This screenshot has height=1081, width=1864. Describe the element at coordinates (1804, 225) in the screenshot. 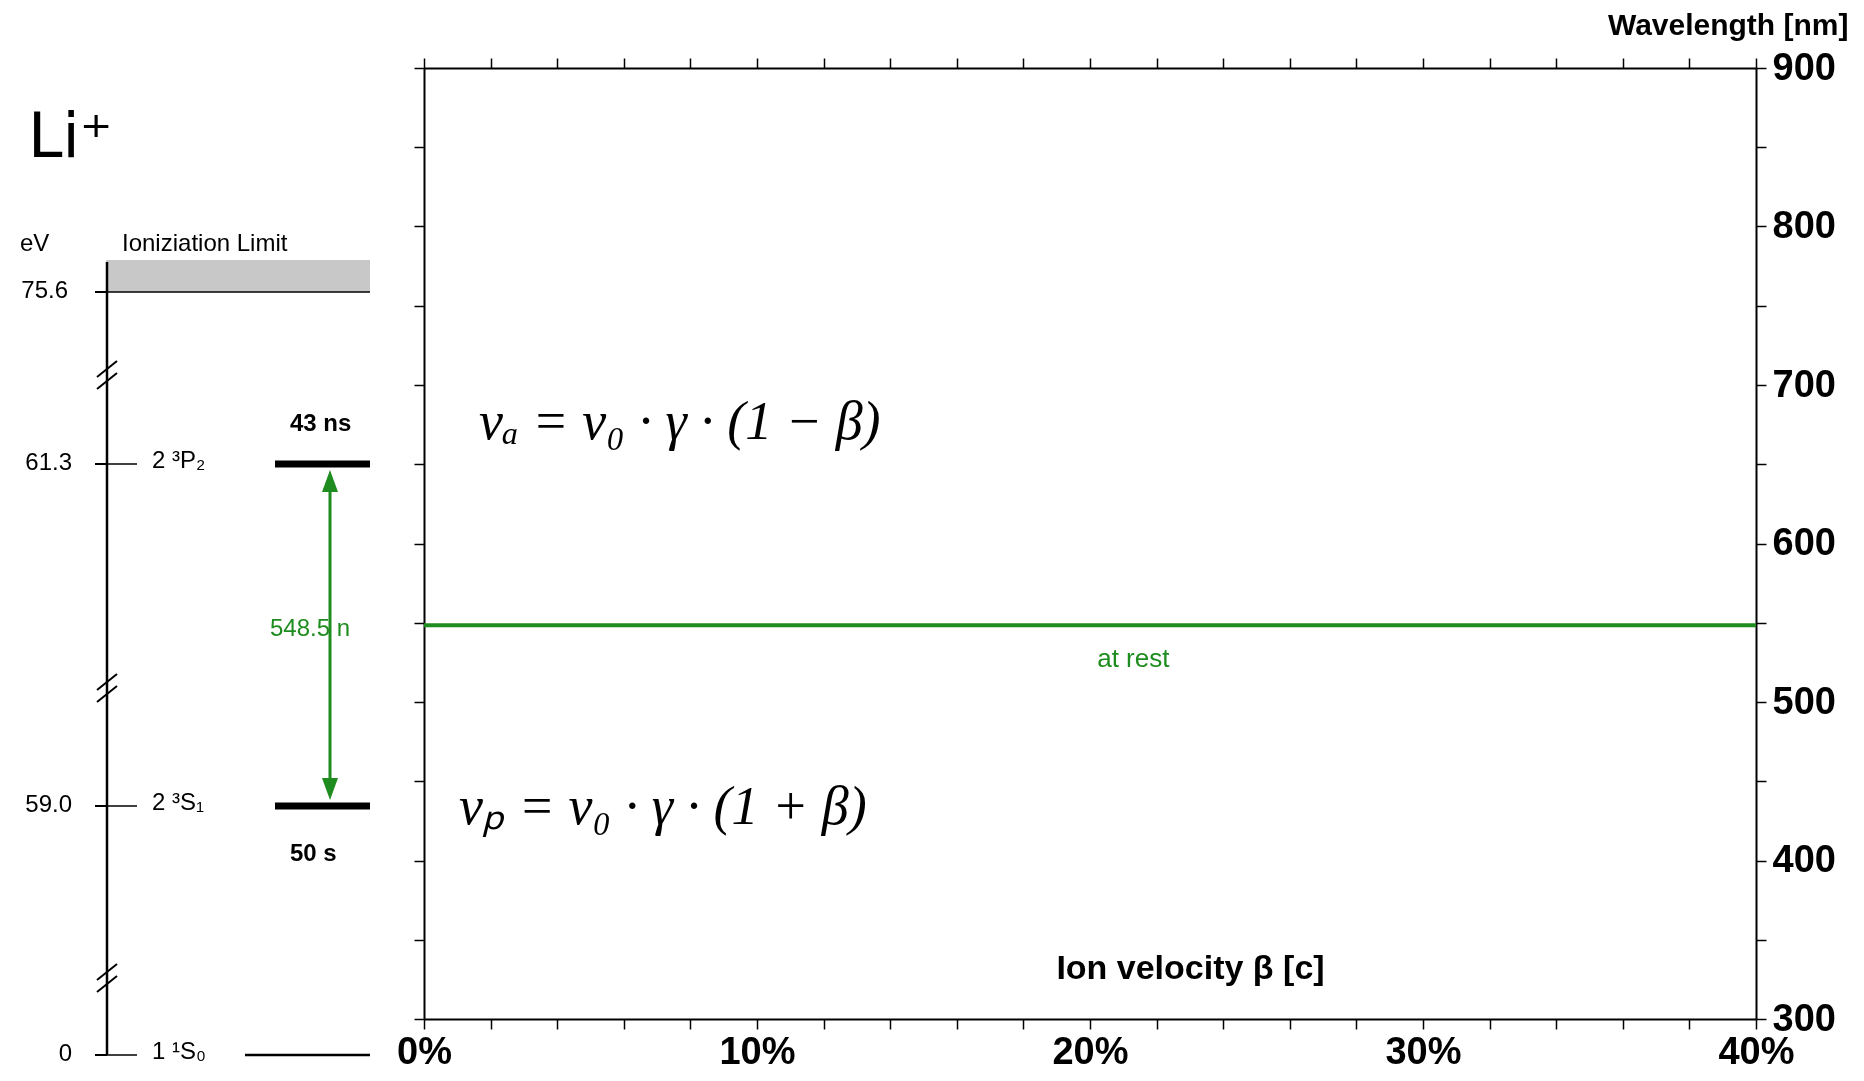

I see `y-tick-label: 800` at that location.